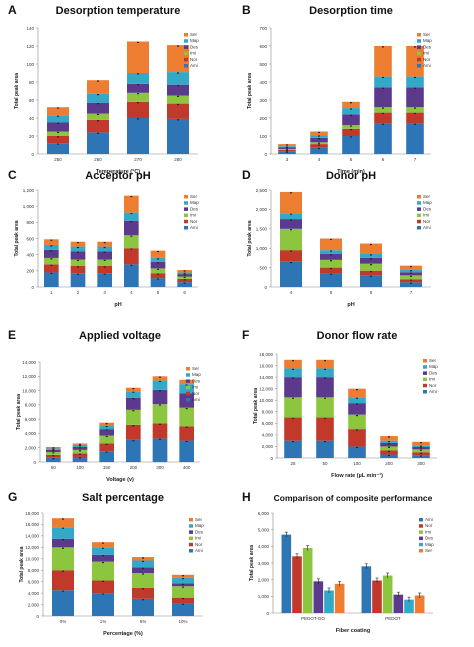  Describe the element at coordinates (98, 159) in the screenshot. I see `x-tick-label: 260` at that location.